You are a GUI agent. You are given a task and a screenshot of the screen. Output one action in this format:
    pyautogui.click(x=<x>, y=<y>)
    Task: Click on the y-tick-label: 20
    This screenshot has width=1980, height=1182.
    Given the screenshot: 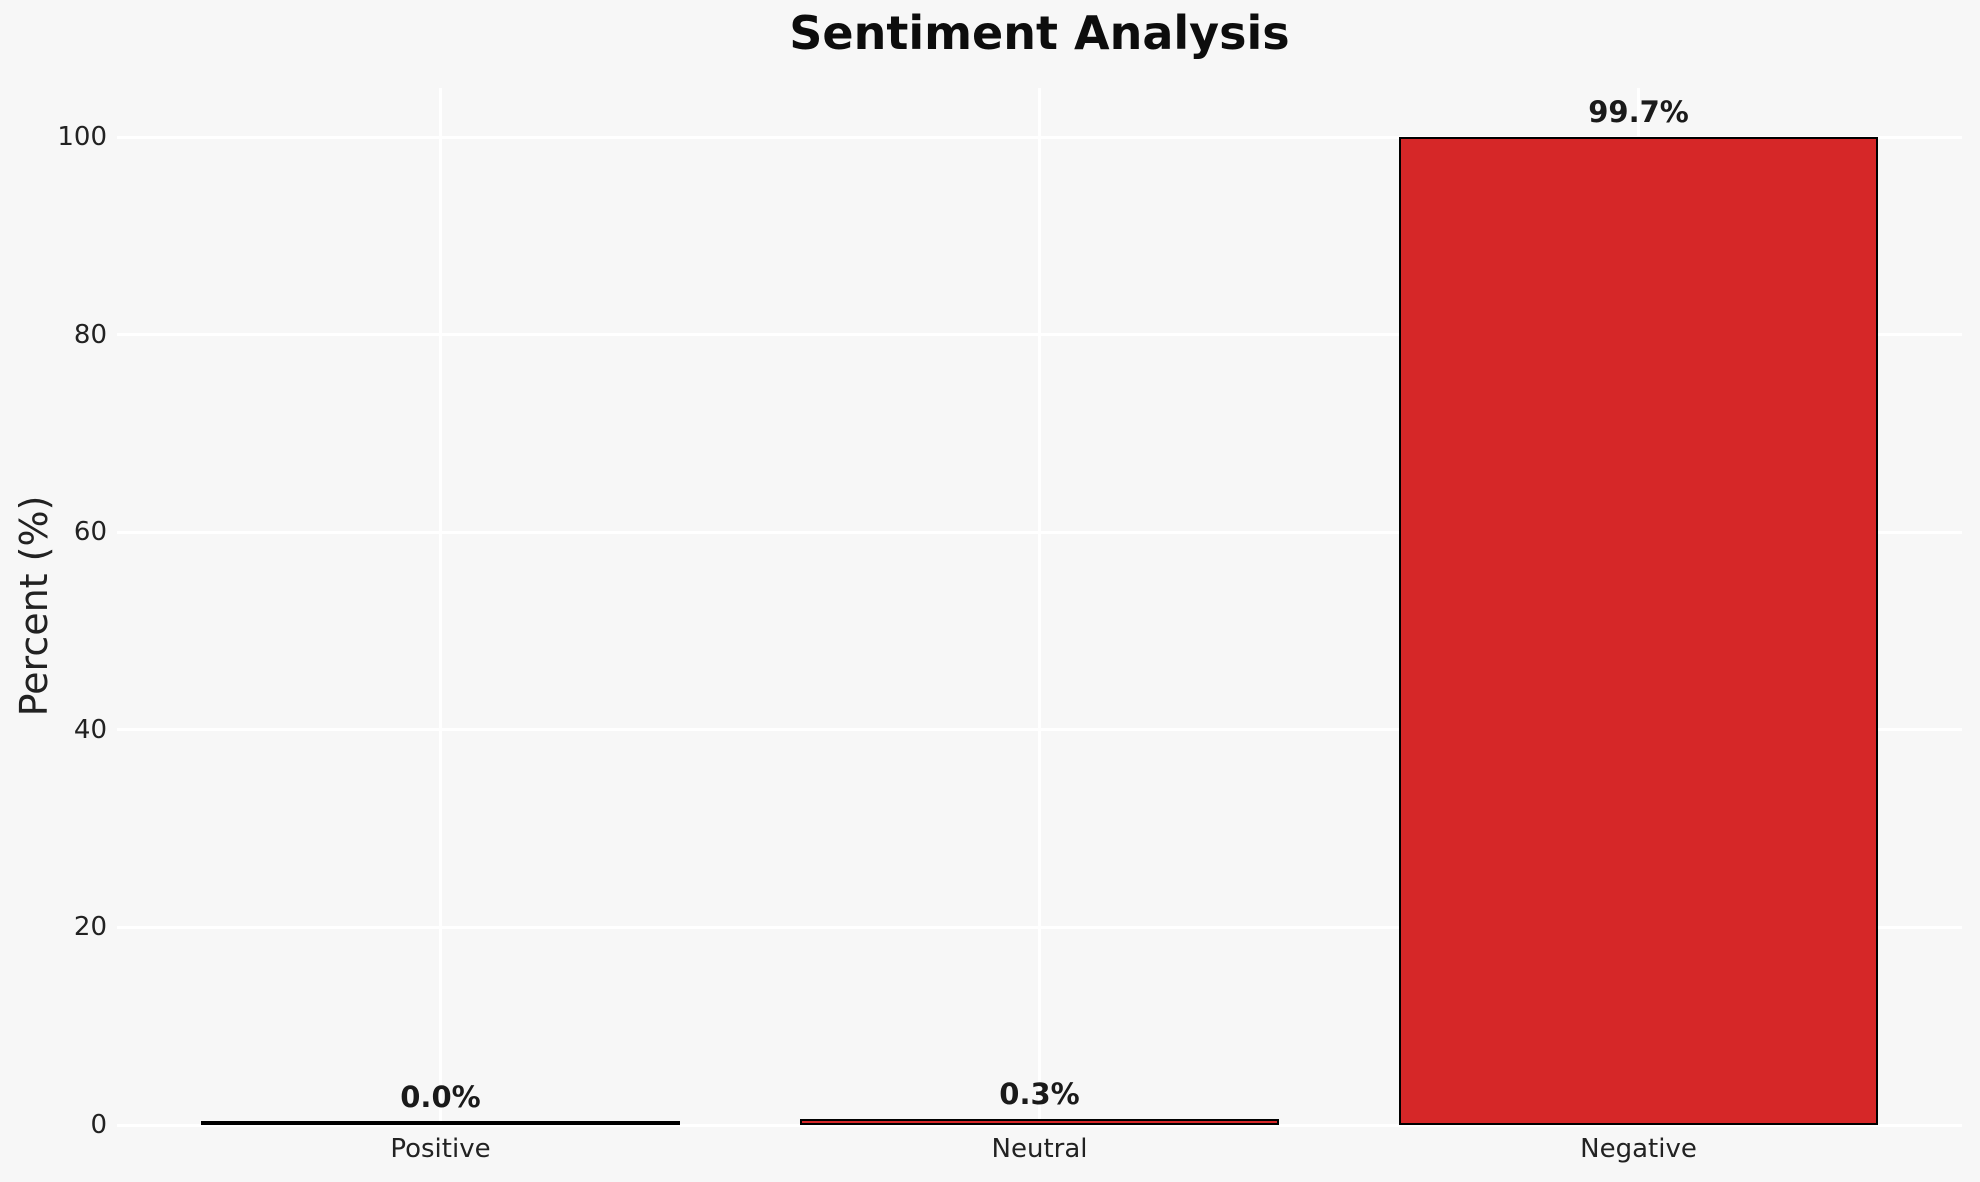 What is the action you would take?
    pyautogui.click(x=90, y=927)
    